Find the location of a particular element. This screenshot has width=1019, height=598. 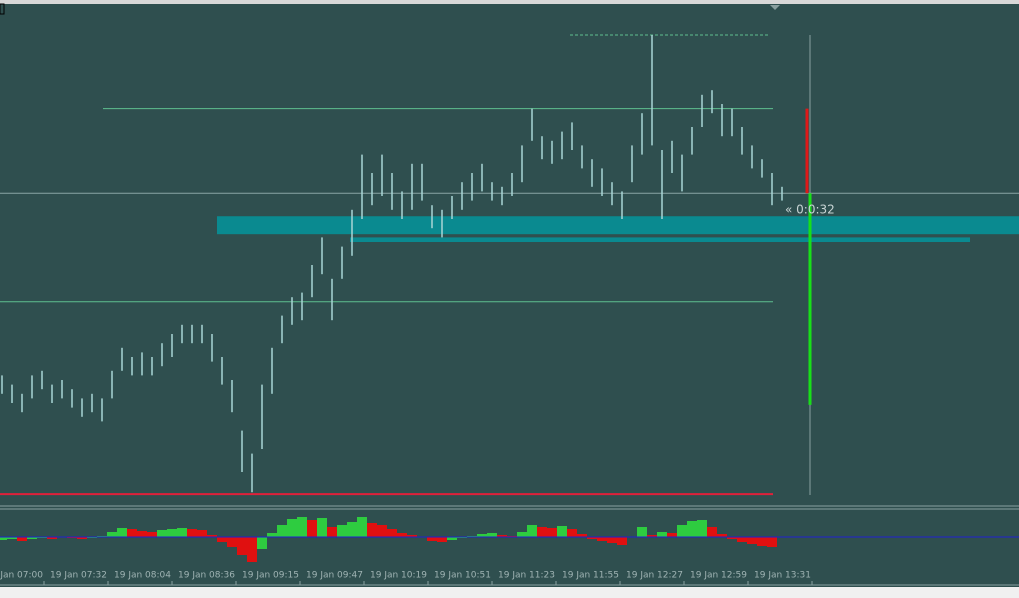

x-tick-label: 19 Jan 11:23 is located at coordinates (526, 576).